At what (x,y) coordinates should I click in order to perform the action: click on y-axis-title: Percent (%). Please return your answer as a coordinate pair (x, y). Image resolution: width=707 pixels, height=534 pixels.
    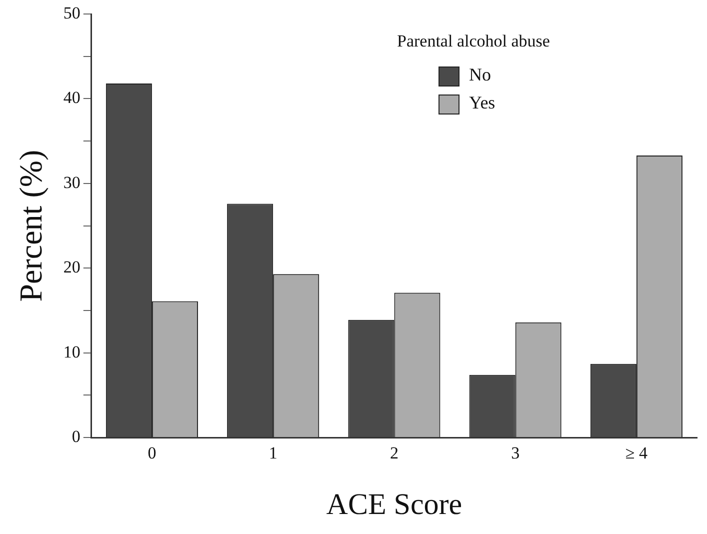
    Looking at the image, I should click on (30, 226).